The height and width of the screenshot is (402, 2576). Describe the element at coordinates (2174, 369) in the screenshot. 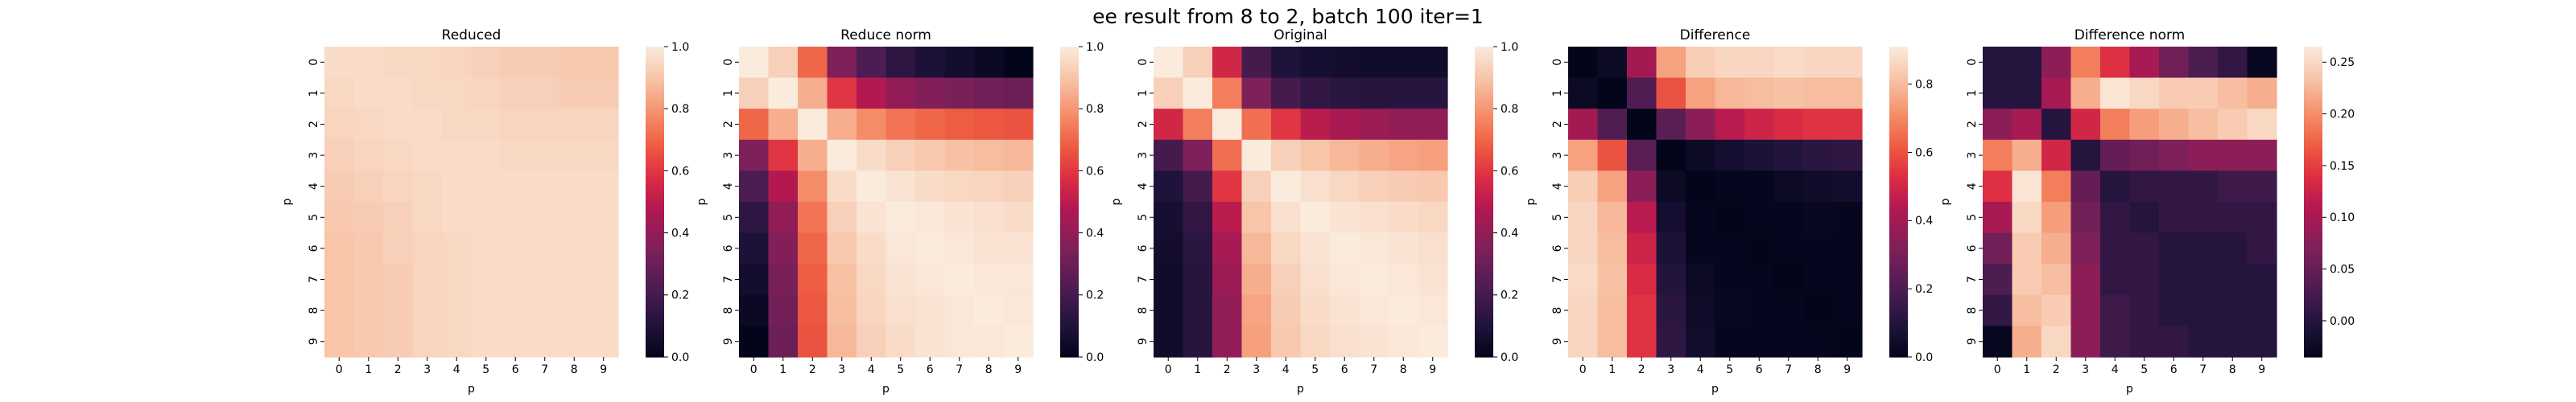

I see `x-tick-label: 6` at that location.